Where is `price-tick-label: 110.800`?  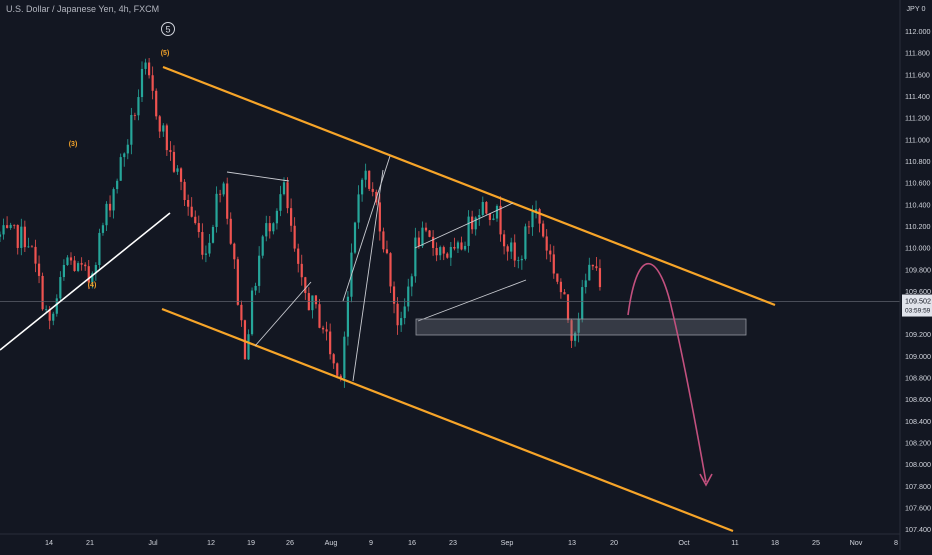
price-tick-label: 110.800 is located at coordinates (917, 161).